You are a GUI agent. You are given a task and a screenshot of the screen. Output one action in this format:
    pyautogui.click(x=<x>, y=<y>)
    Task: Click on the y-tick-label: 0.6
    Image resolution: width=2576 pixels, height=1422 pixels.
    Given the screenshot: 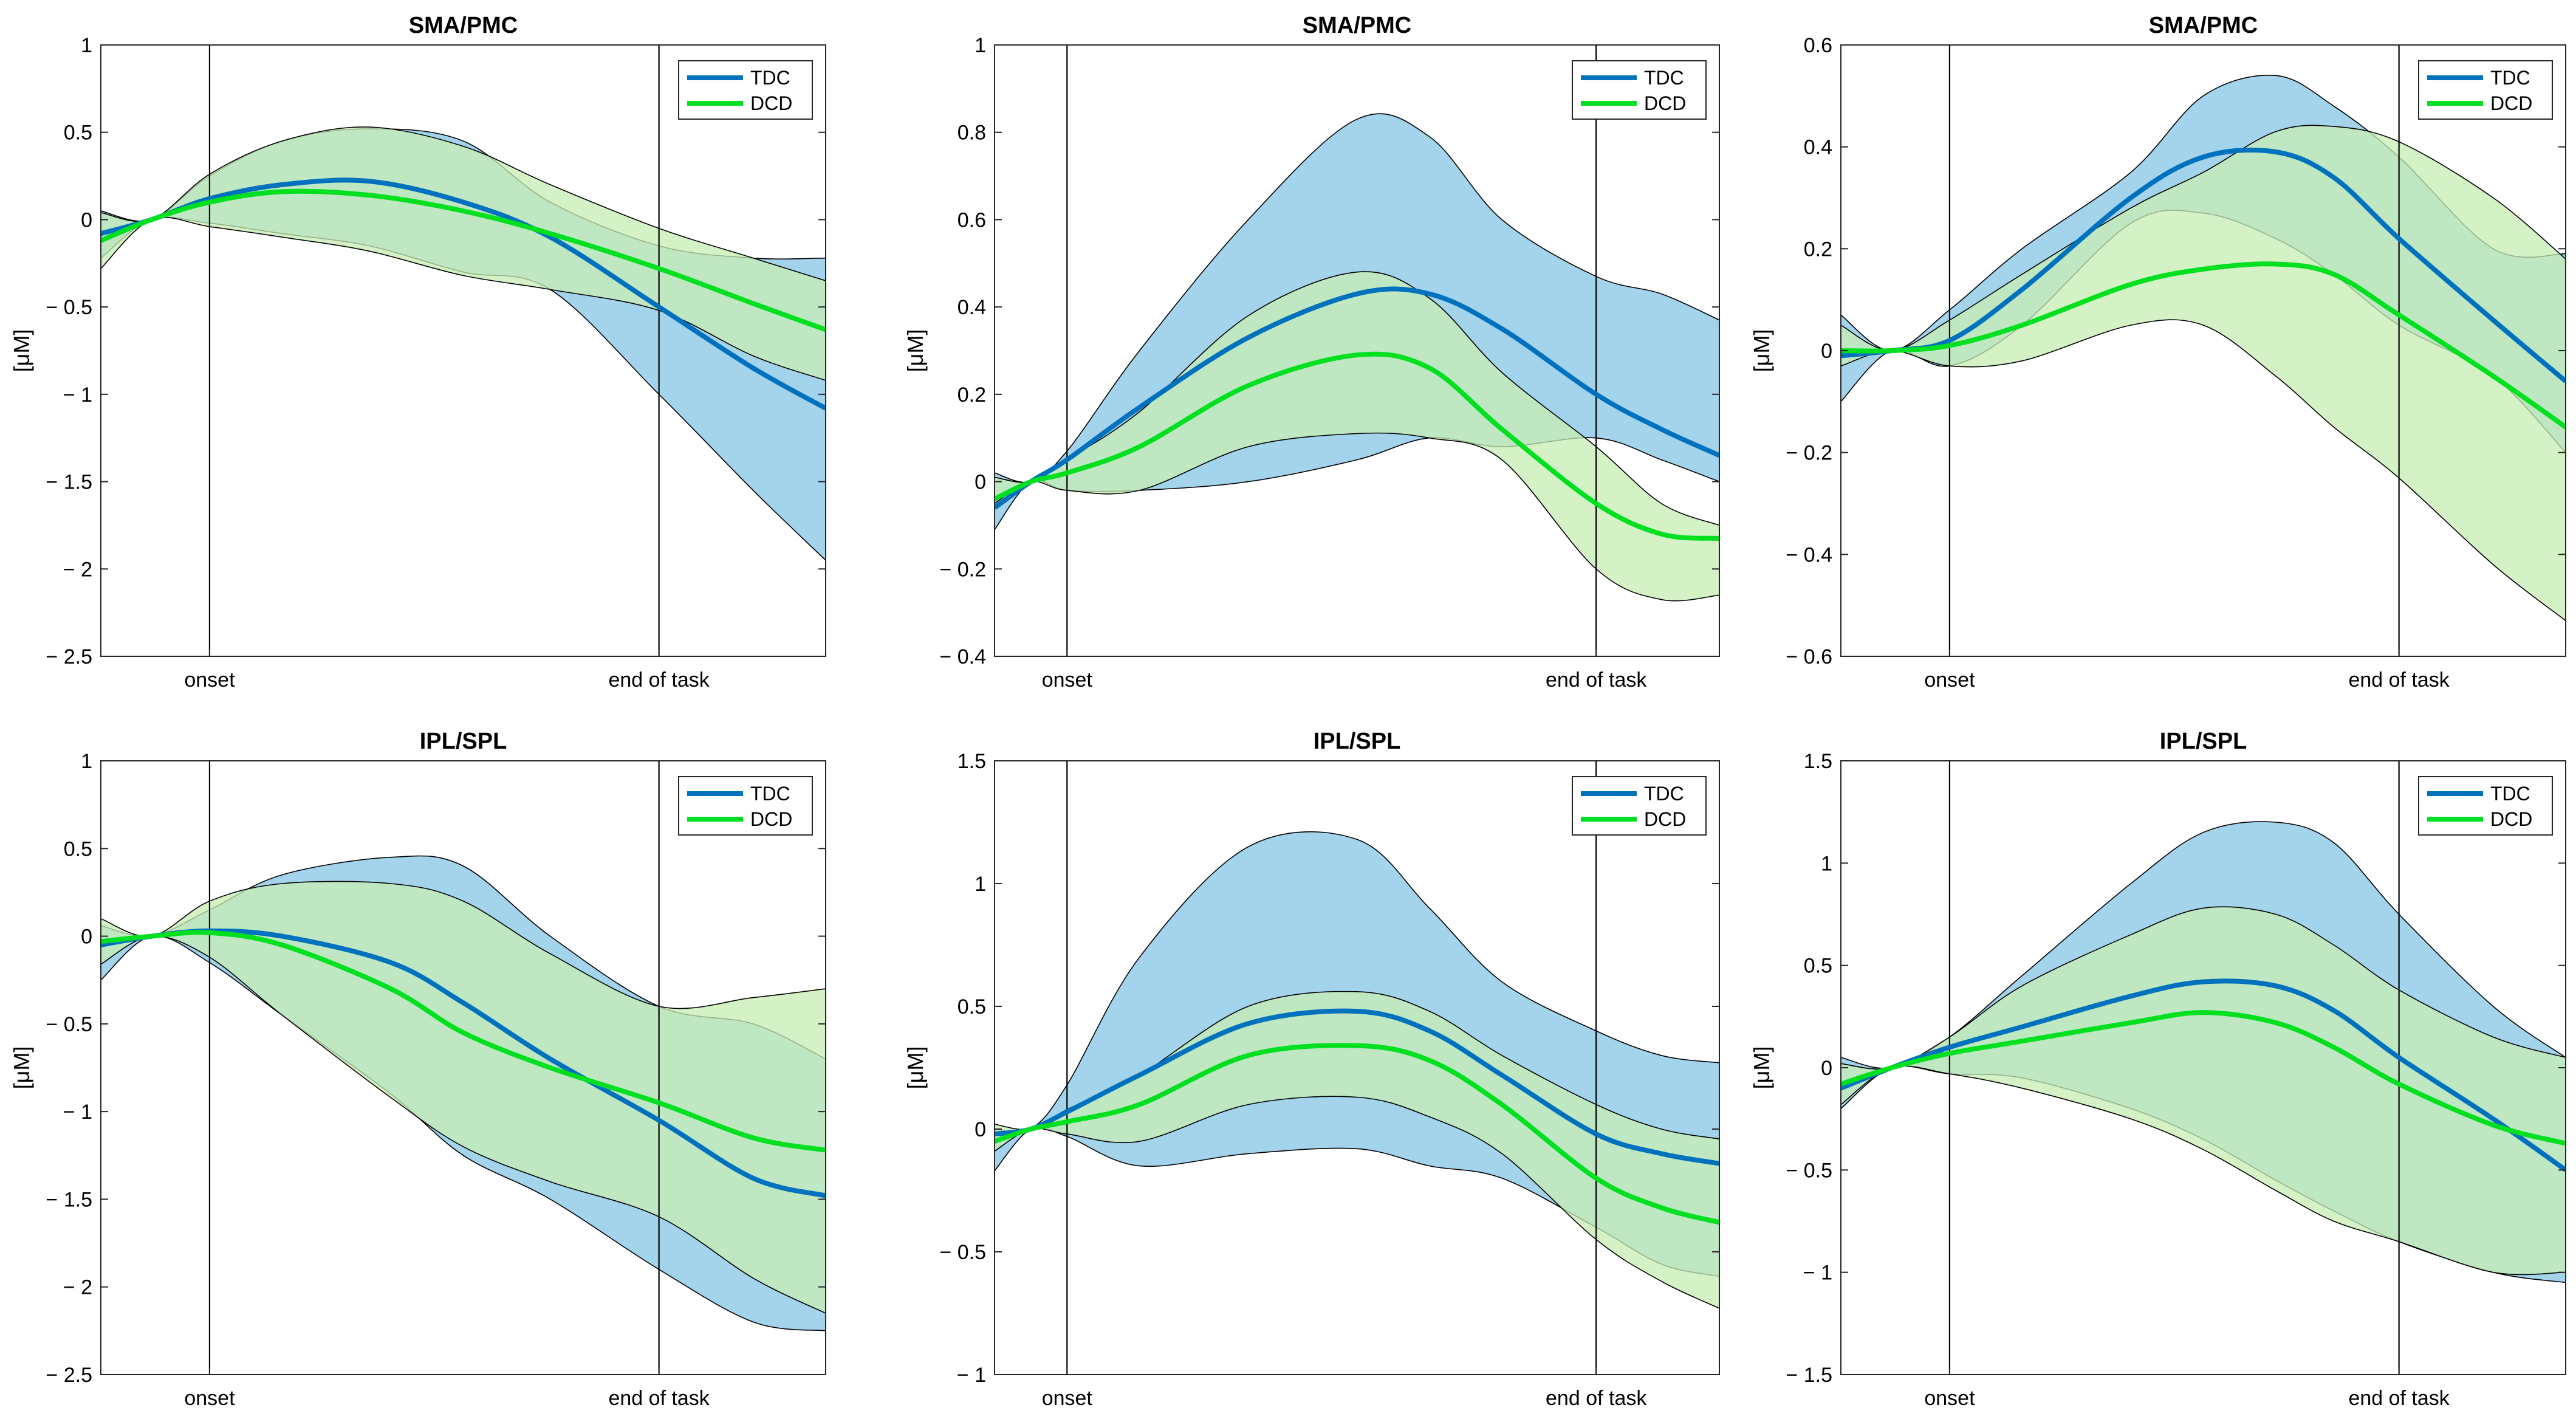 What is the action you would take?
    pyautogui.click(x=1818, y=45)
    